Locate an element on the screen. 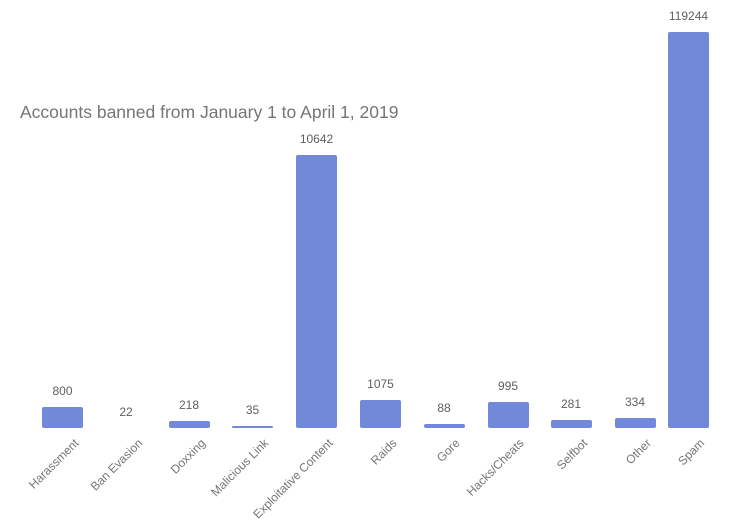 This screenshot has width=736, height=520. category-label: Selfbot is located at coordinates (571, 454).